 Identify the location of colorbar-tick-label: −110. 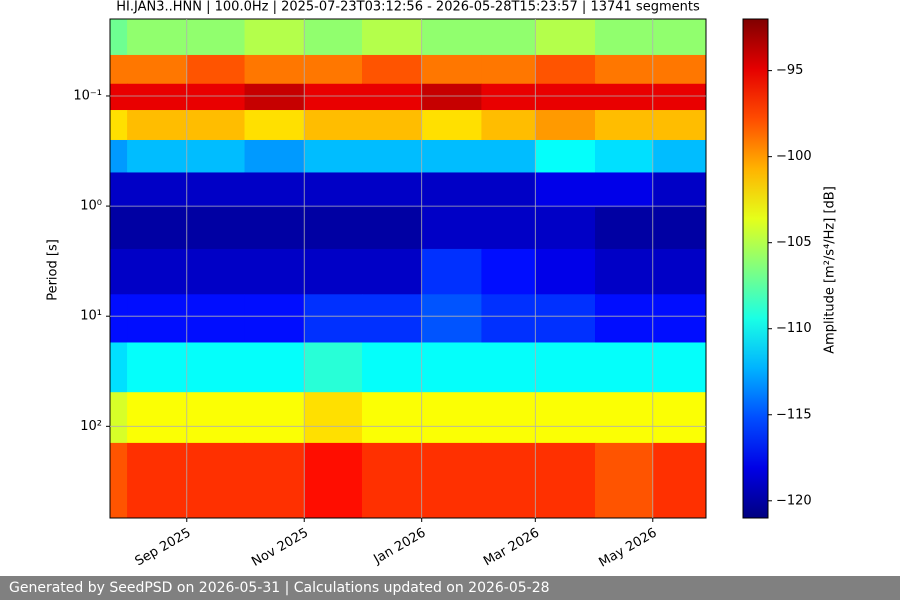
(794, 328).